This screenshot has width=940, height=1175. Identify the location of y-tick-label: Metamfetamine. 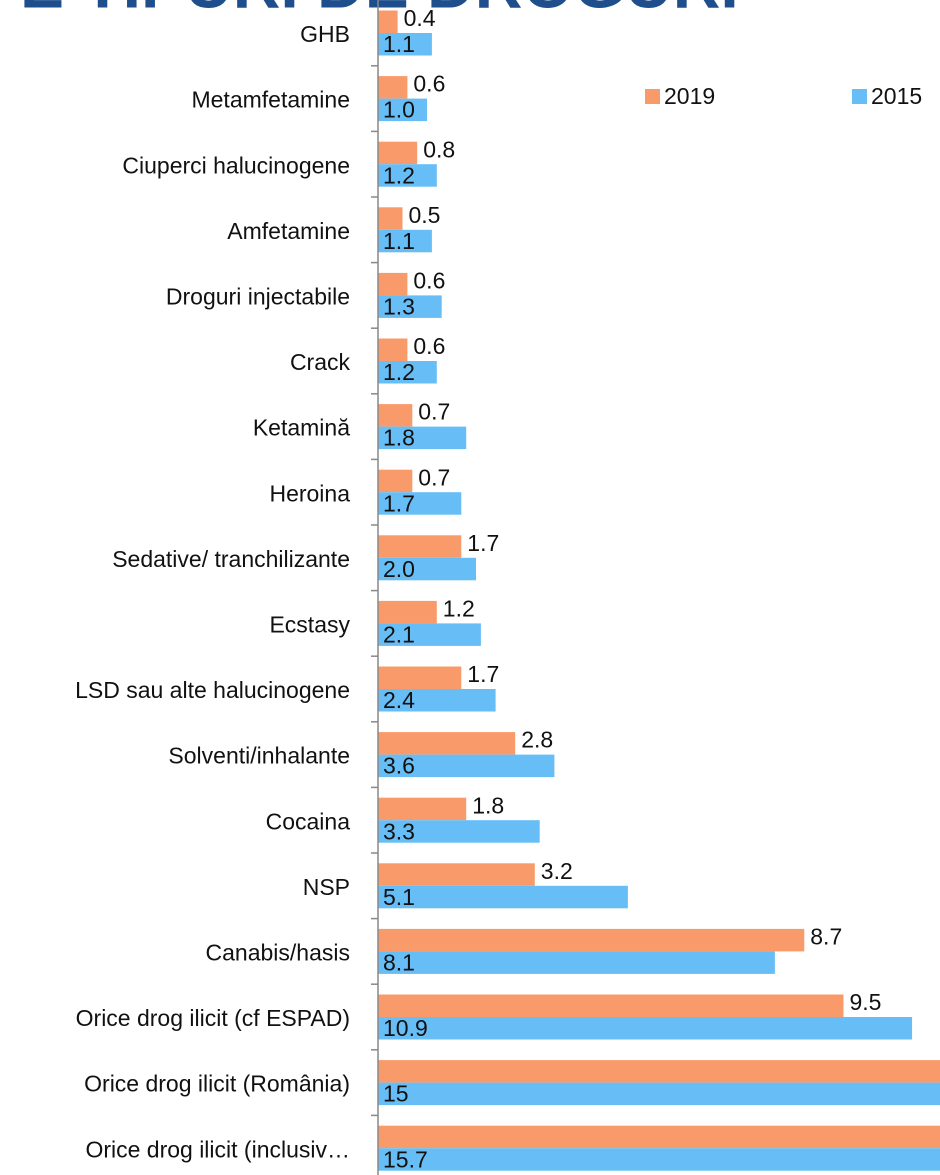
(270, 100).